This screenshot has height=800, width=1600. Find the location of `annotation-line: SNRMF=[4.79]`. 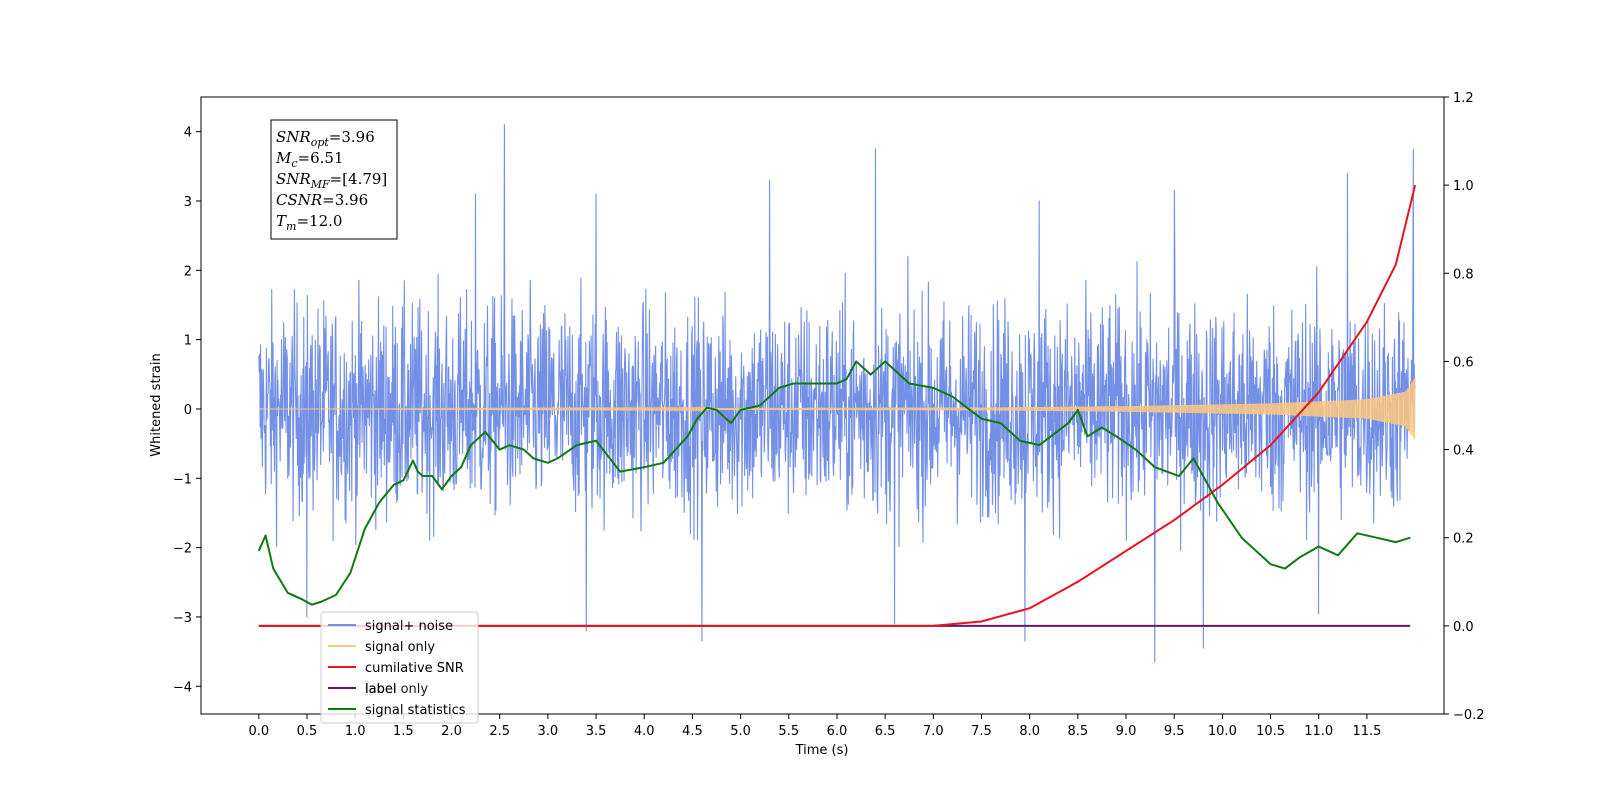

annotation-line: SNRMF=[4.79] is located at coordinates (331, 180).